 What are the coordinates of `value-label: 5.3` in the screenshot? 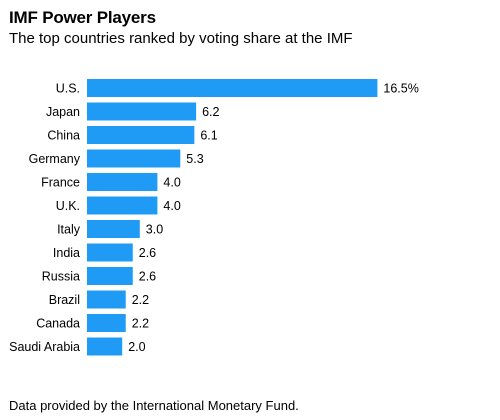 It's located at (194, 159).